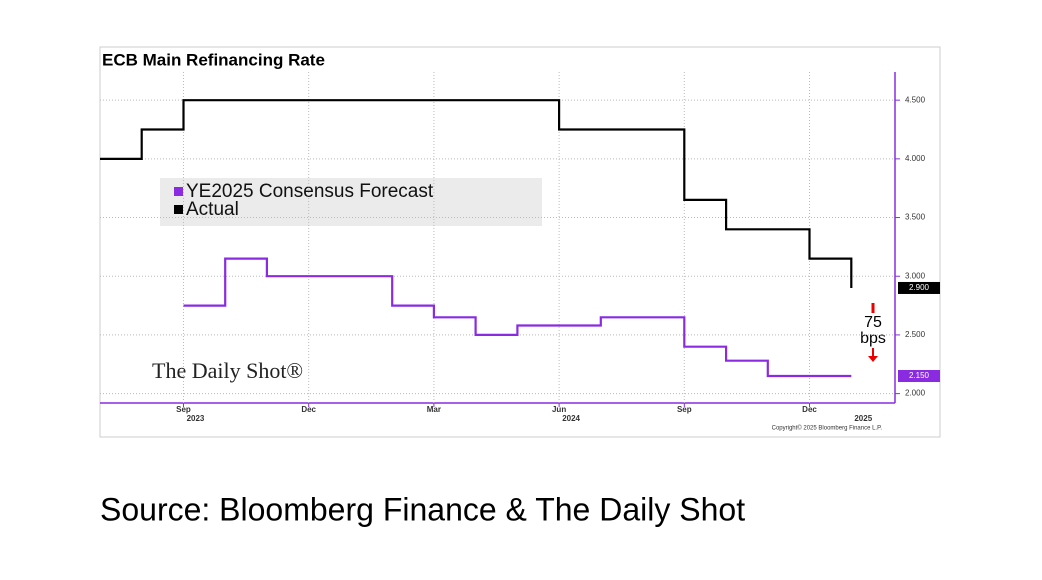 The height and width of the screenshot is (580, 1042). Describe the element at coordinates (310, 191) in the screenshot. I see `legend-label: YE2025 Consensus Forecast` at that location.